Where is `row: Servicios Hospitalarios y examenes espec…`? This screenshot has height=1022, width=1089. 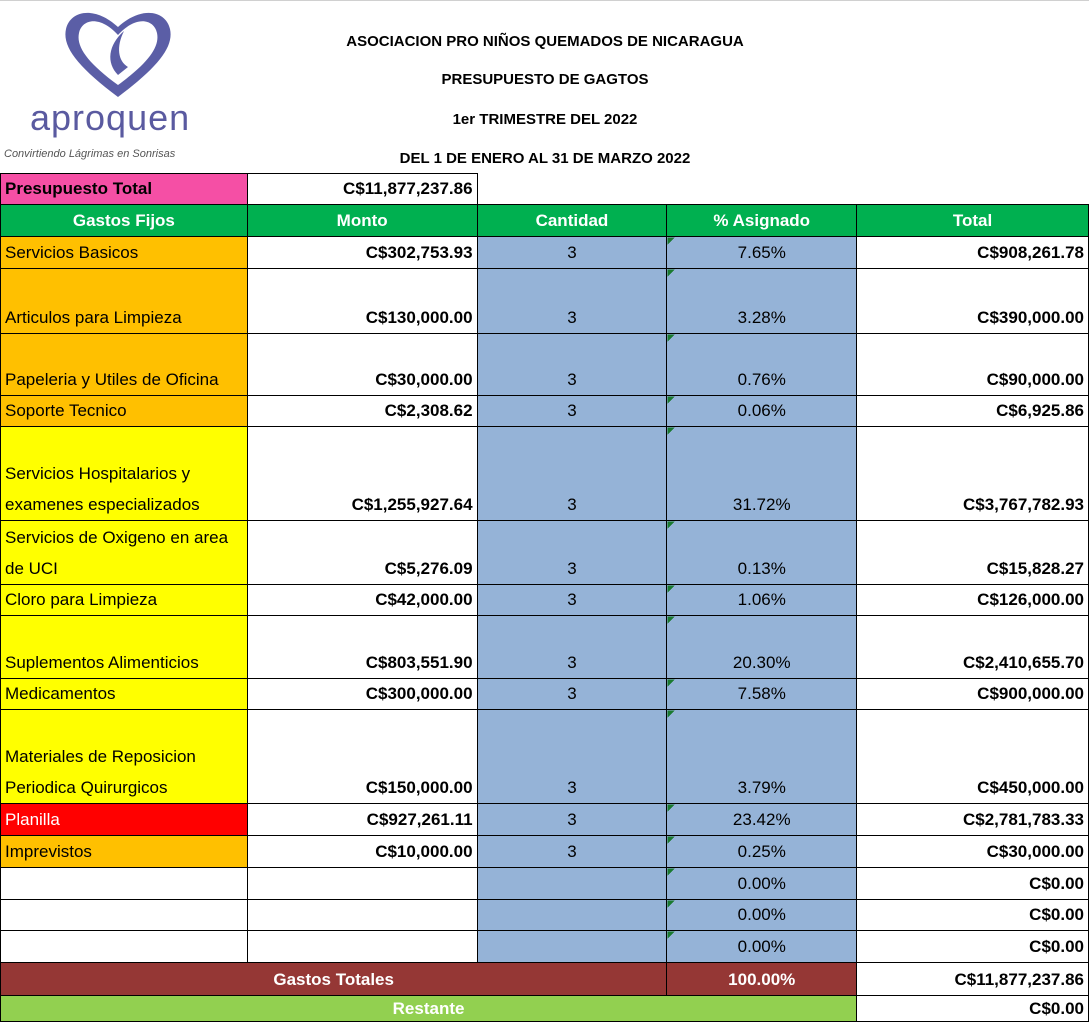
row: Servicios Hospitalarios y examenes espec… is located at coordinates (544, 473).